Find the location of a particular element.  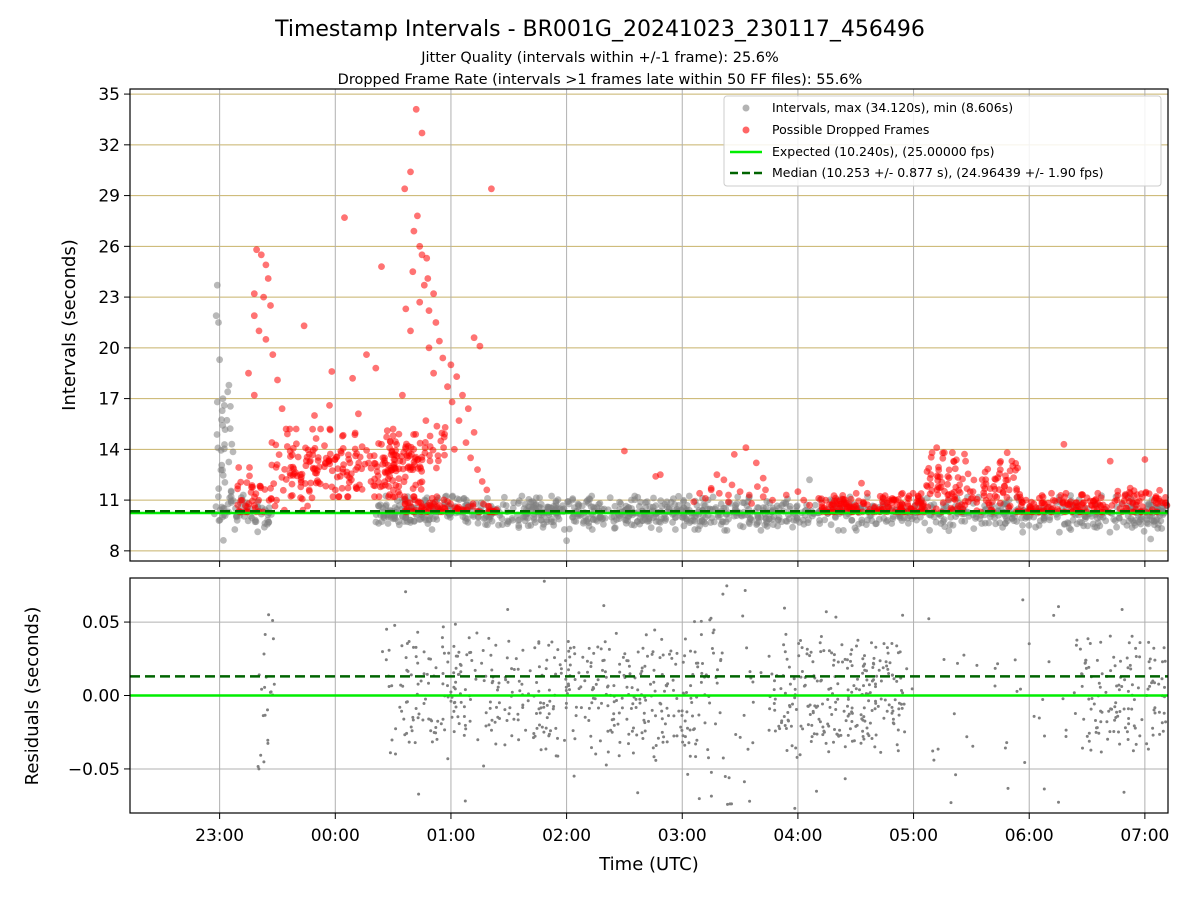

top-y-tick-label: 23 is located at coordinates (109, 298).